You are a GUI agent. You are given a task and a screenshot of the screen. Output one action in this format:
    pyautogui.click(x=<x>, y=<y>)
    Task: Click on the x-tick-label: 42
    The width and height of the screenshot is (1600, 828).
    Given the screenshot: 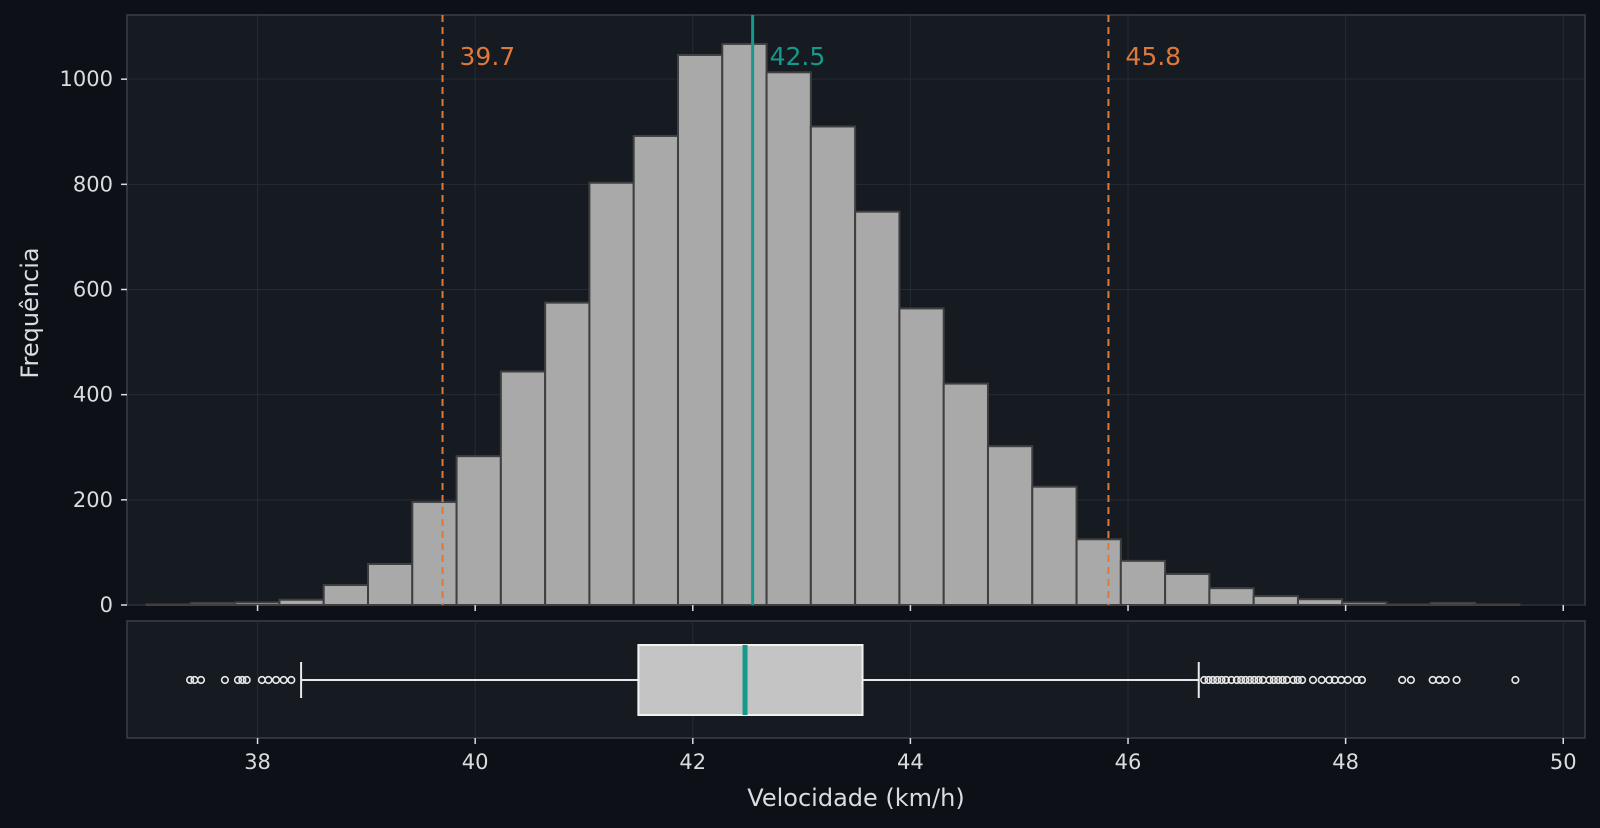 What is the action you would take?
    pyautogui.click(x=692, y=762)
    